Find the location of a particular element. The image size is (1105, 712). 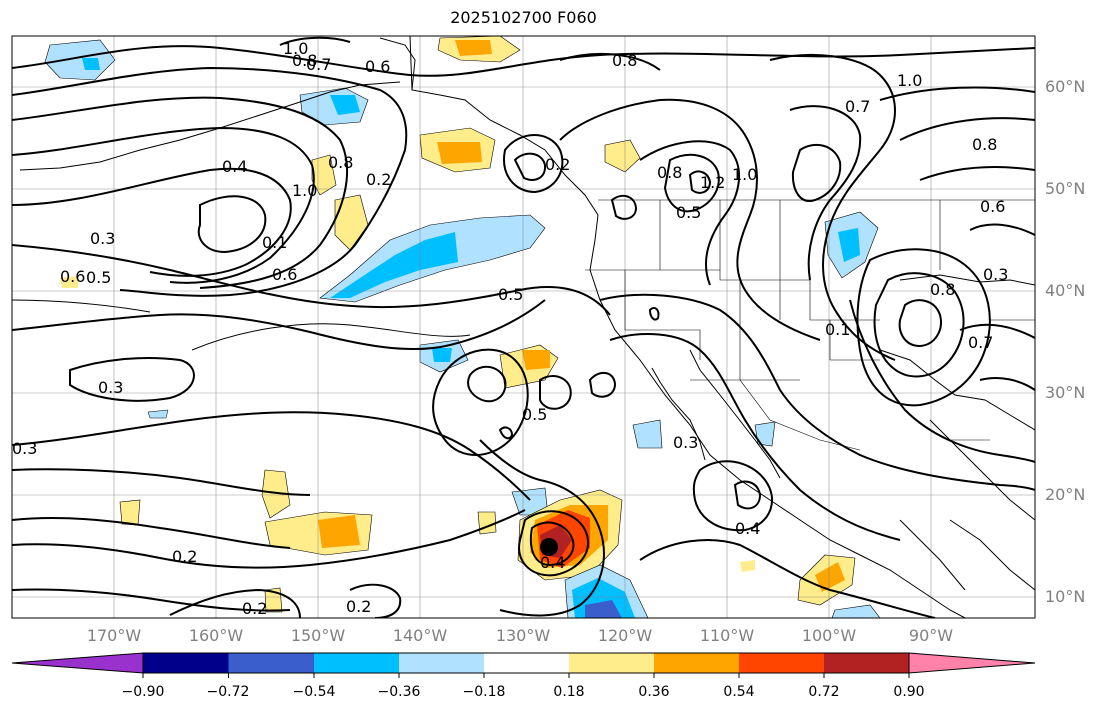

lon-label: 170°W is located at coordinates (114, 635).